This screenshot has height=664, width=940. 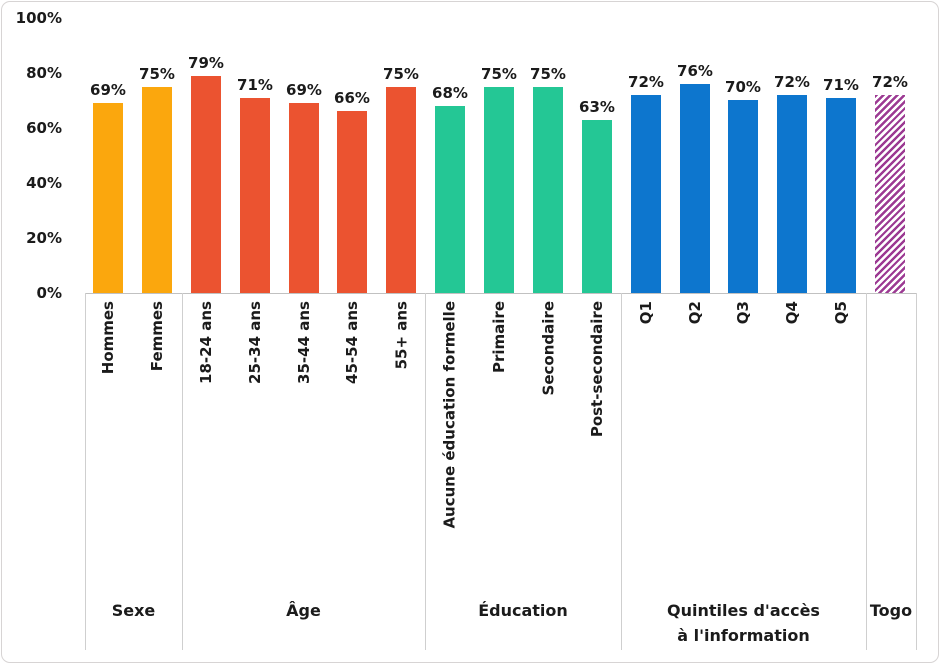 What do you see at coordinates (44, 183) in the screenshot?
I see `y-axis-tick: 40%` at bounding box center [44, 183].